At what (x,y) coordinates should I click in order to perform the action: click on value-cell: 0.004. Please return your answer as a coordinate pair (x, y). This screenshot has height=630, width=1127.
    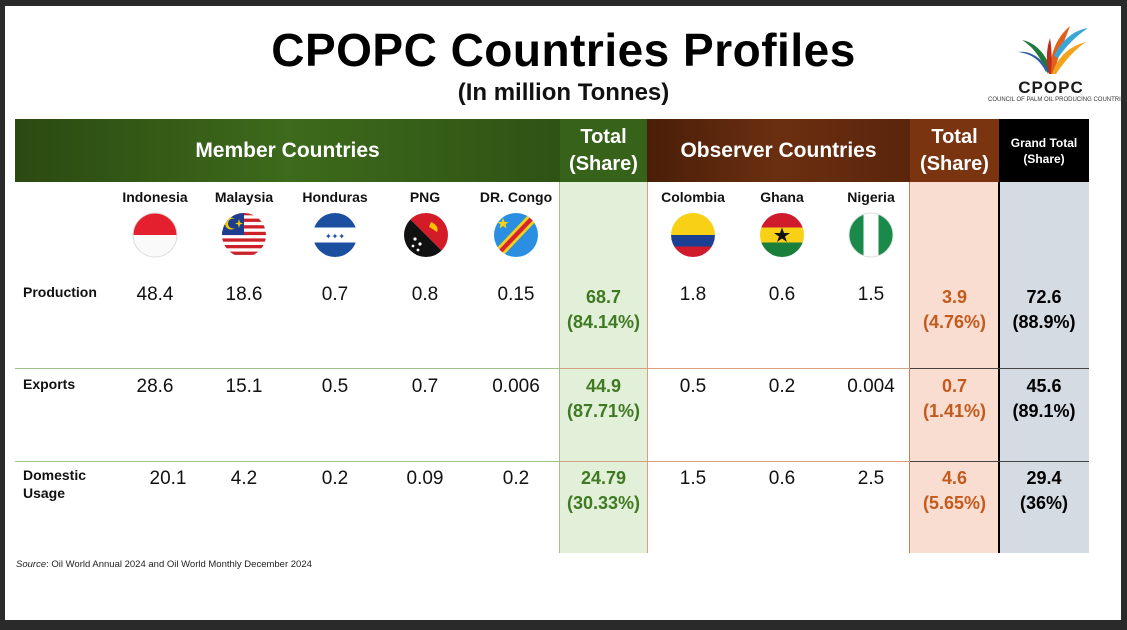
    Looking at the image, I should click on (871, 386).